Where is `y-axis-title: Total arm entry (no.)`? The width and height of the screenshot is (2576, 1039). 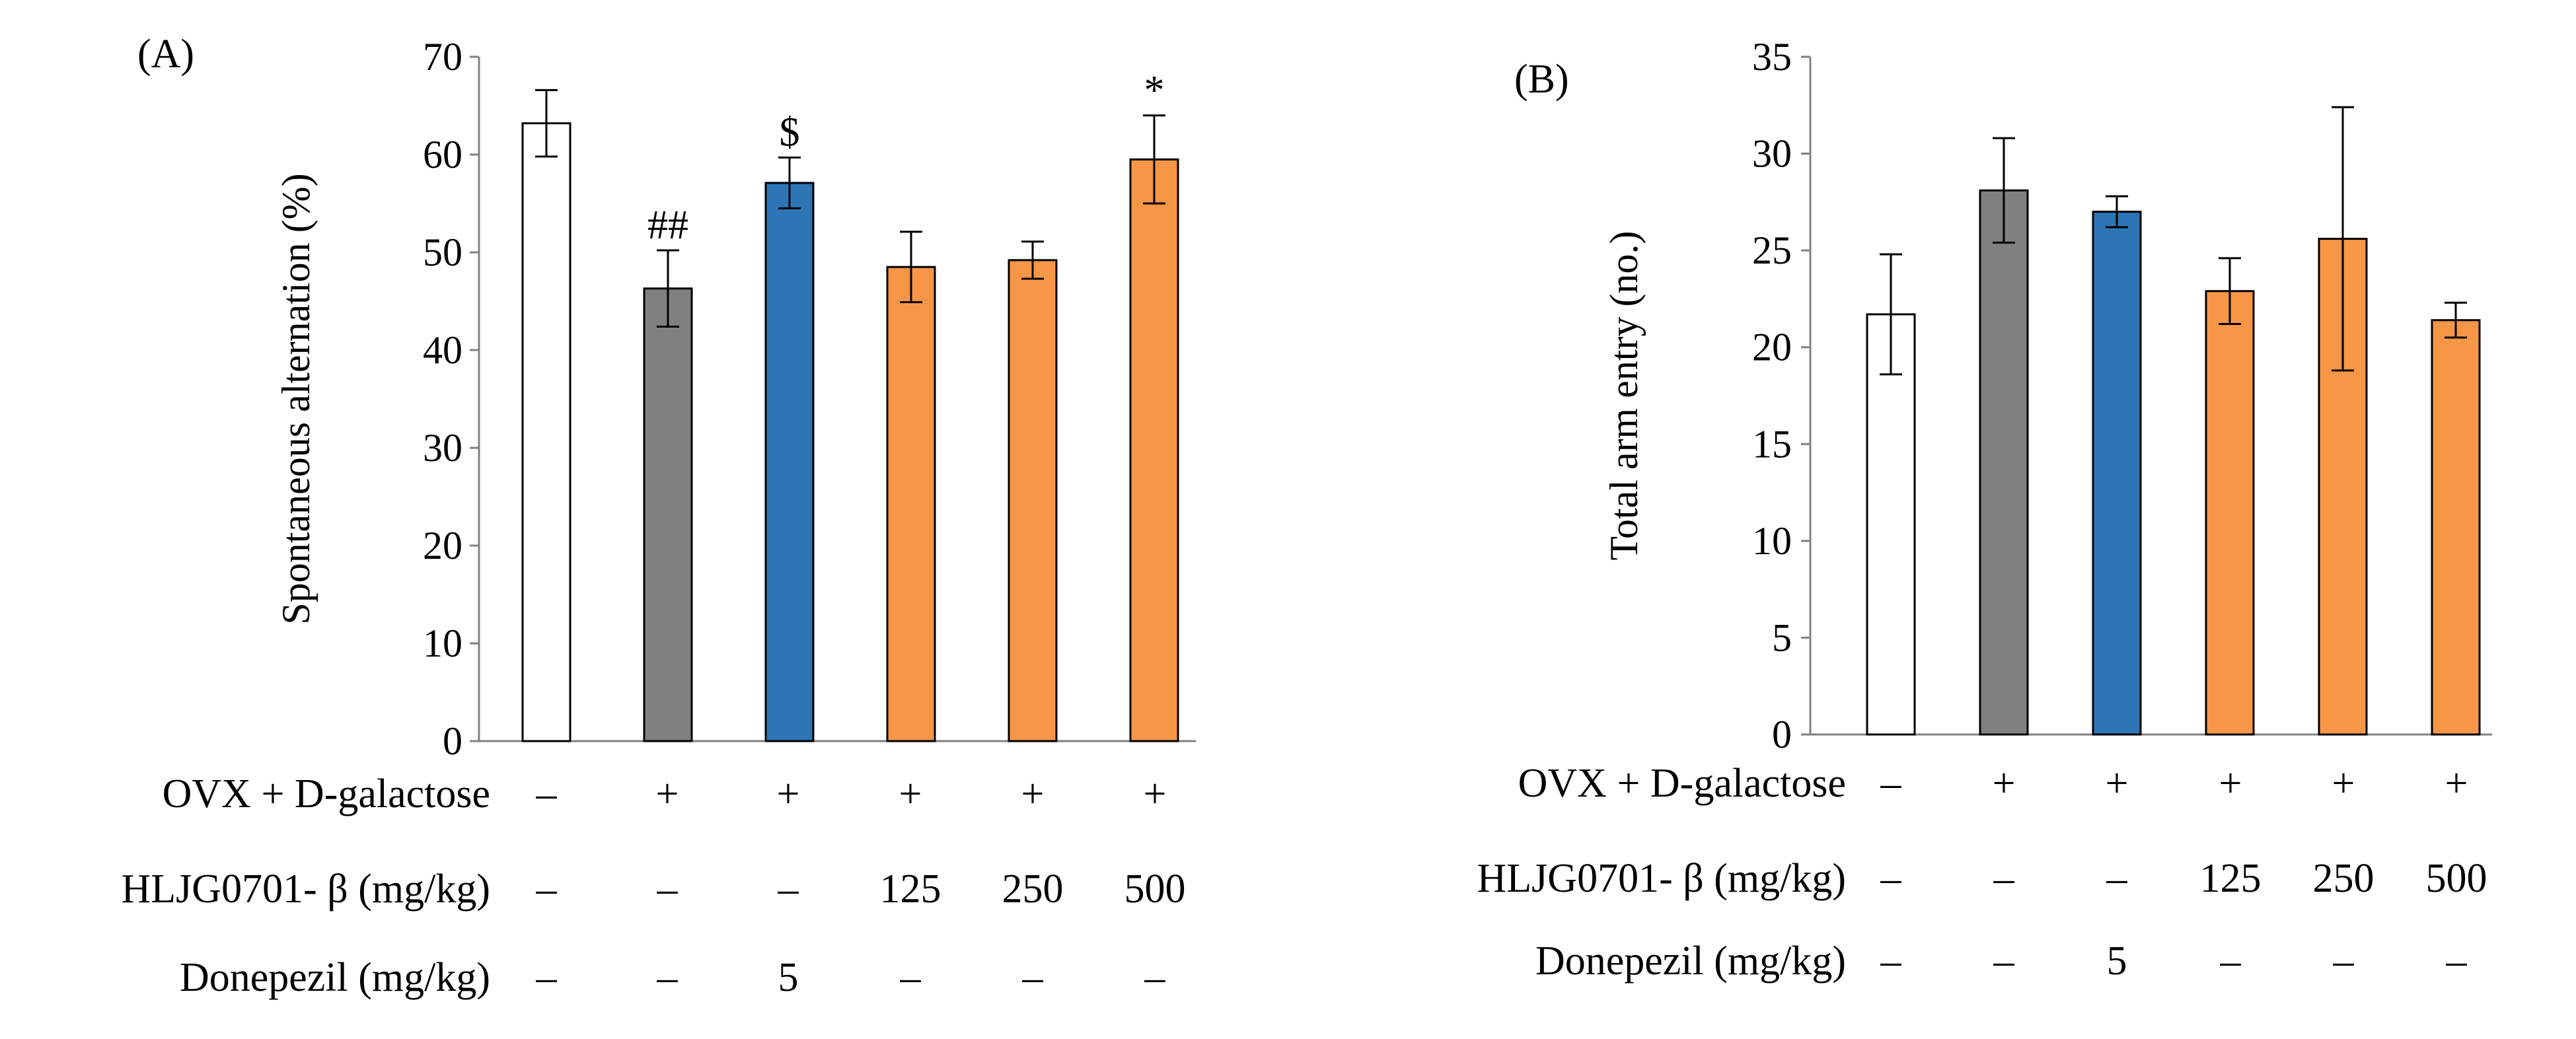 y-axis-title: Total arm entry (no.) is located at coordinates (1624, 396).